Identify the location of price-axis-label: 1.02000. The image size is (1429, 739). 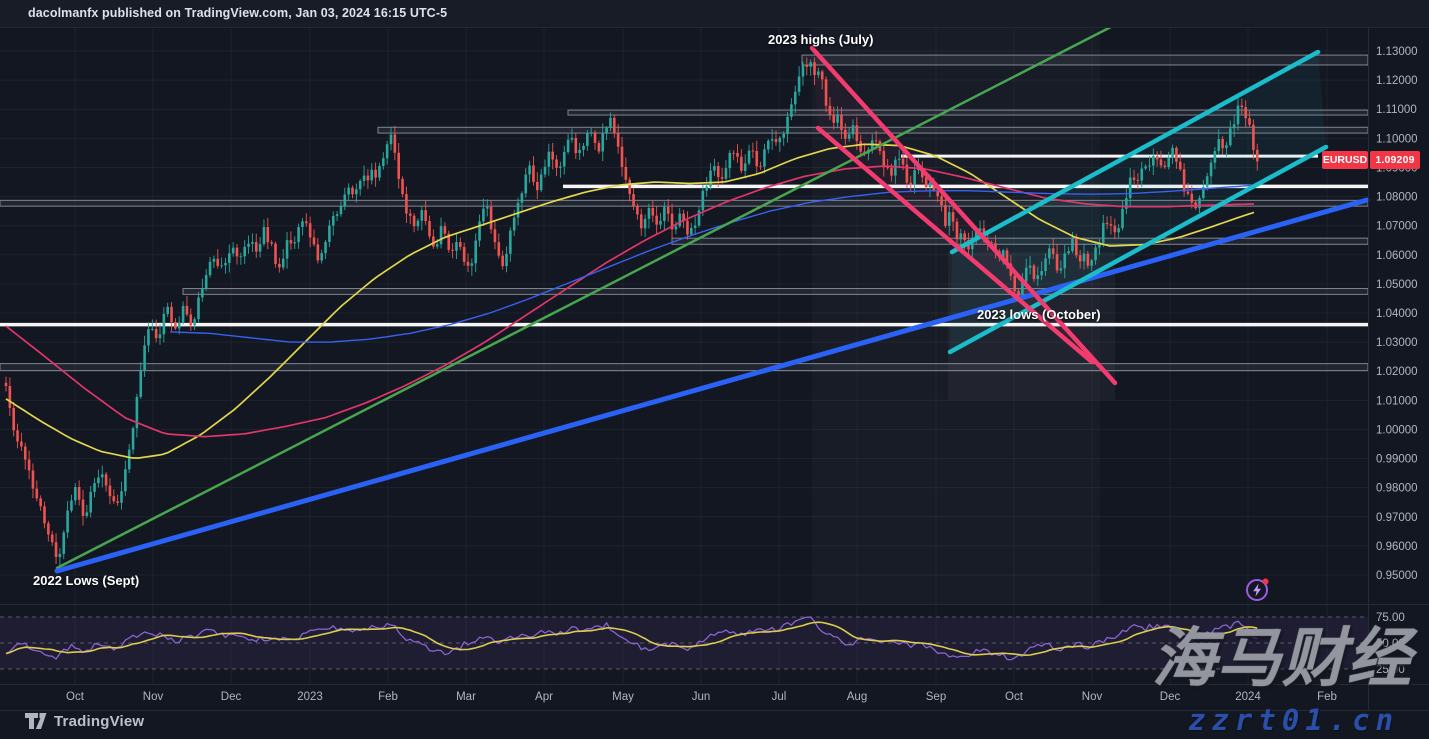
(1397, 372).